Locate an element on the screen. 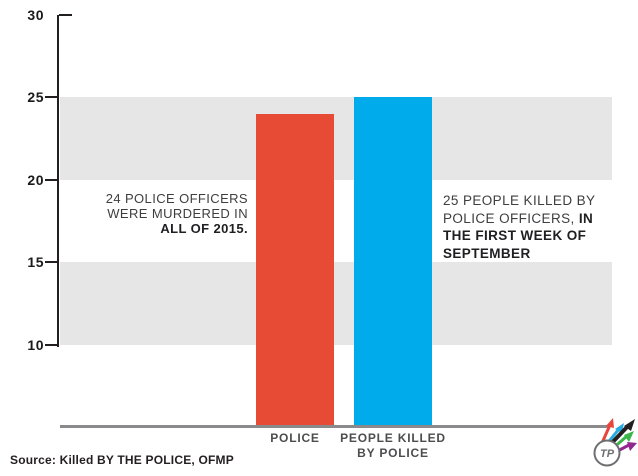 Image resolution: width=638 pixels, height=476 pixels. y-axis-tick-label: 10 is located at coordinates (35, 344).